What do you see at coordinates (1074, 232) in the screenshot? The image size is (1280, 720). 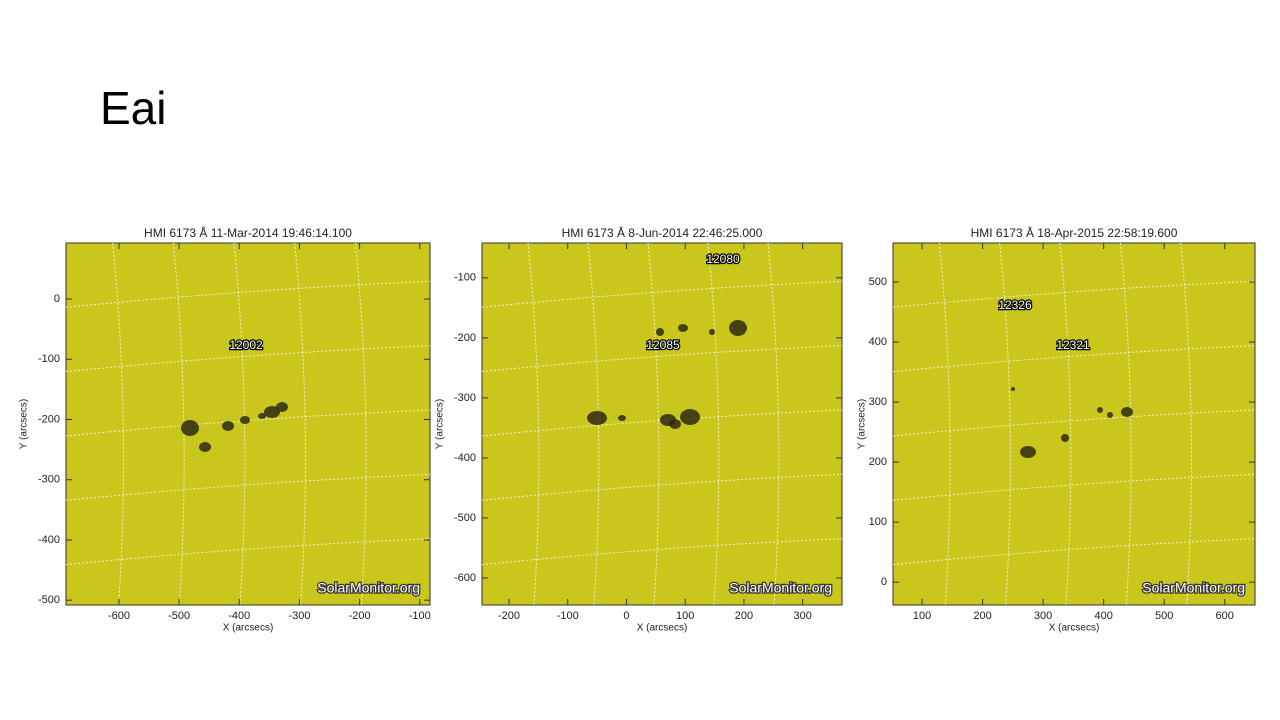 I see `panel-title: HMI 6173 Å 18-Apr-2015 22:58:19.600` at bounding box center [1074, 232].